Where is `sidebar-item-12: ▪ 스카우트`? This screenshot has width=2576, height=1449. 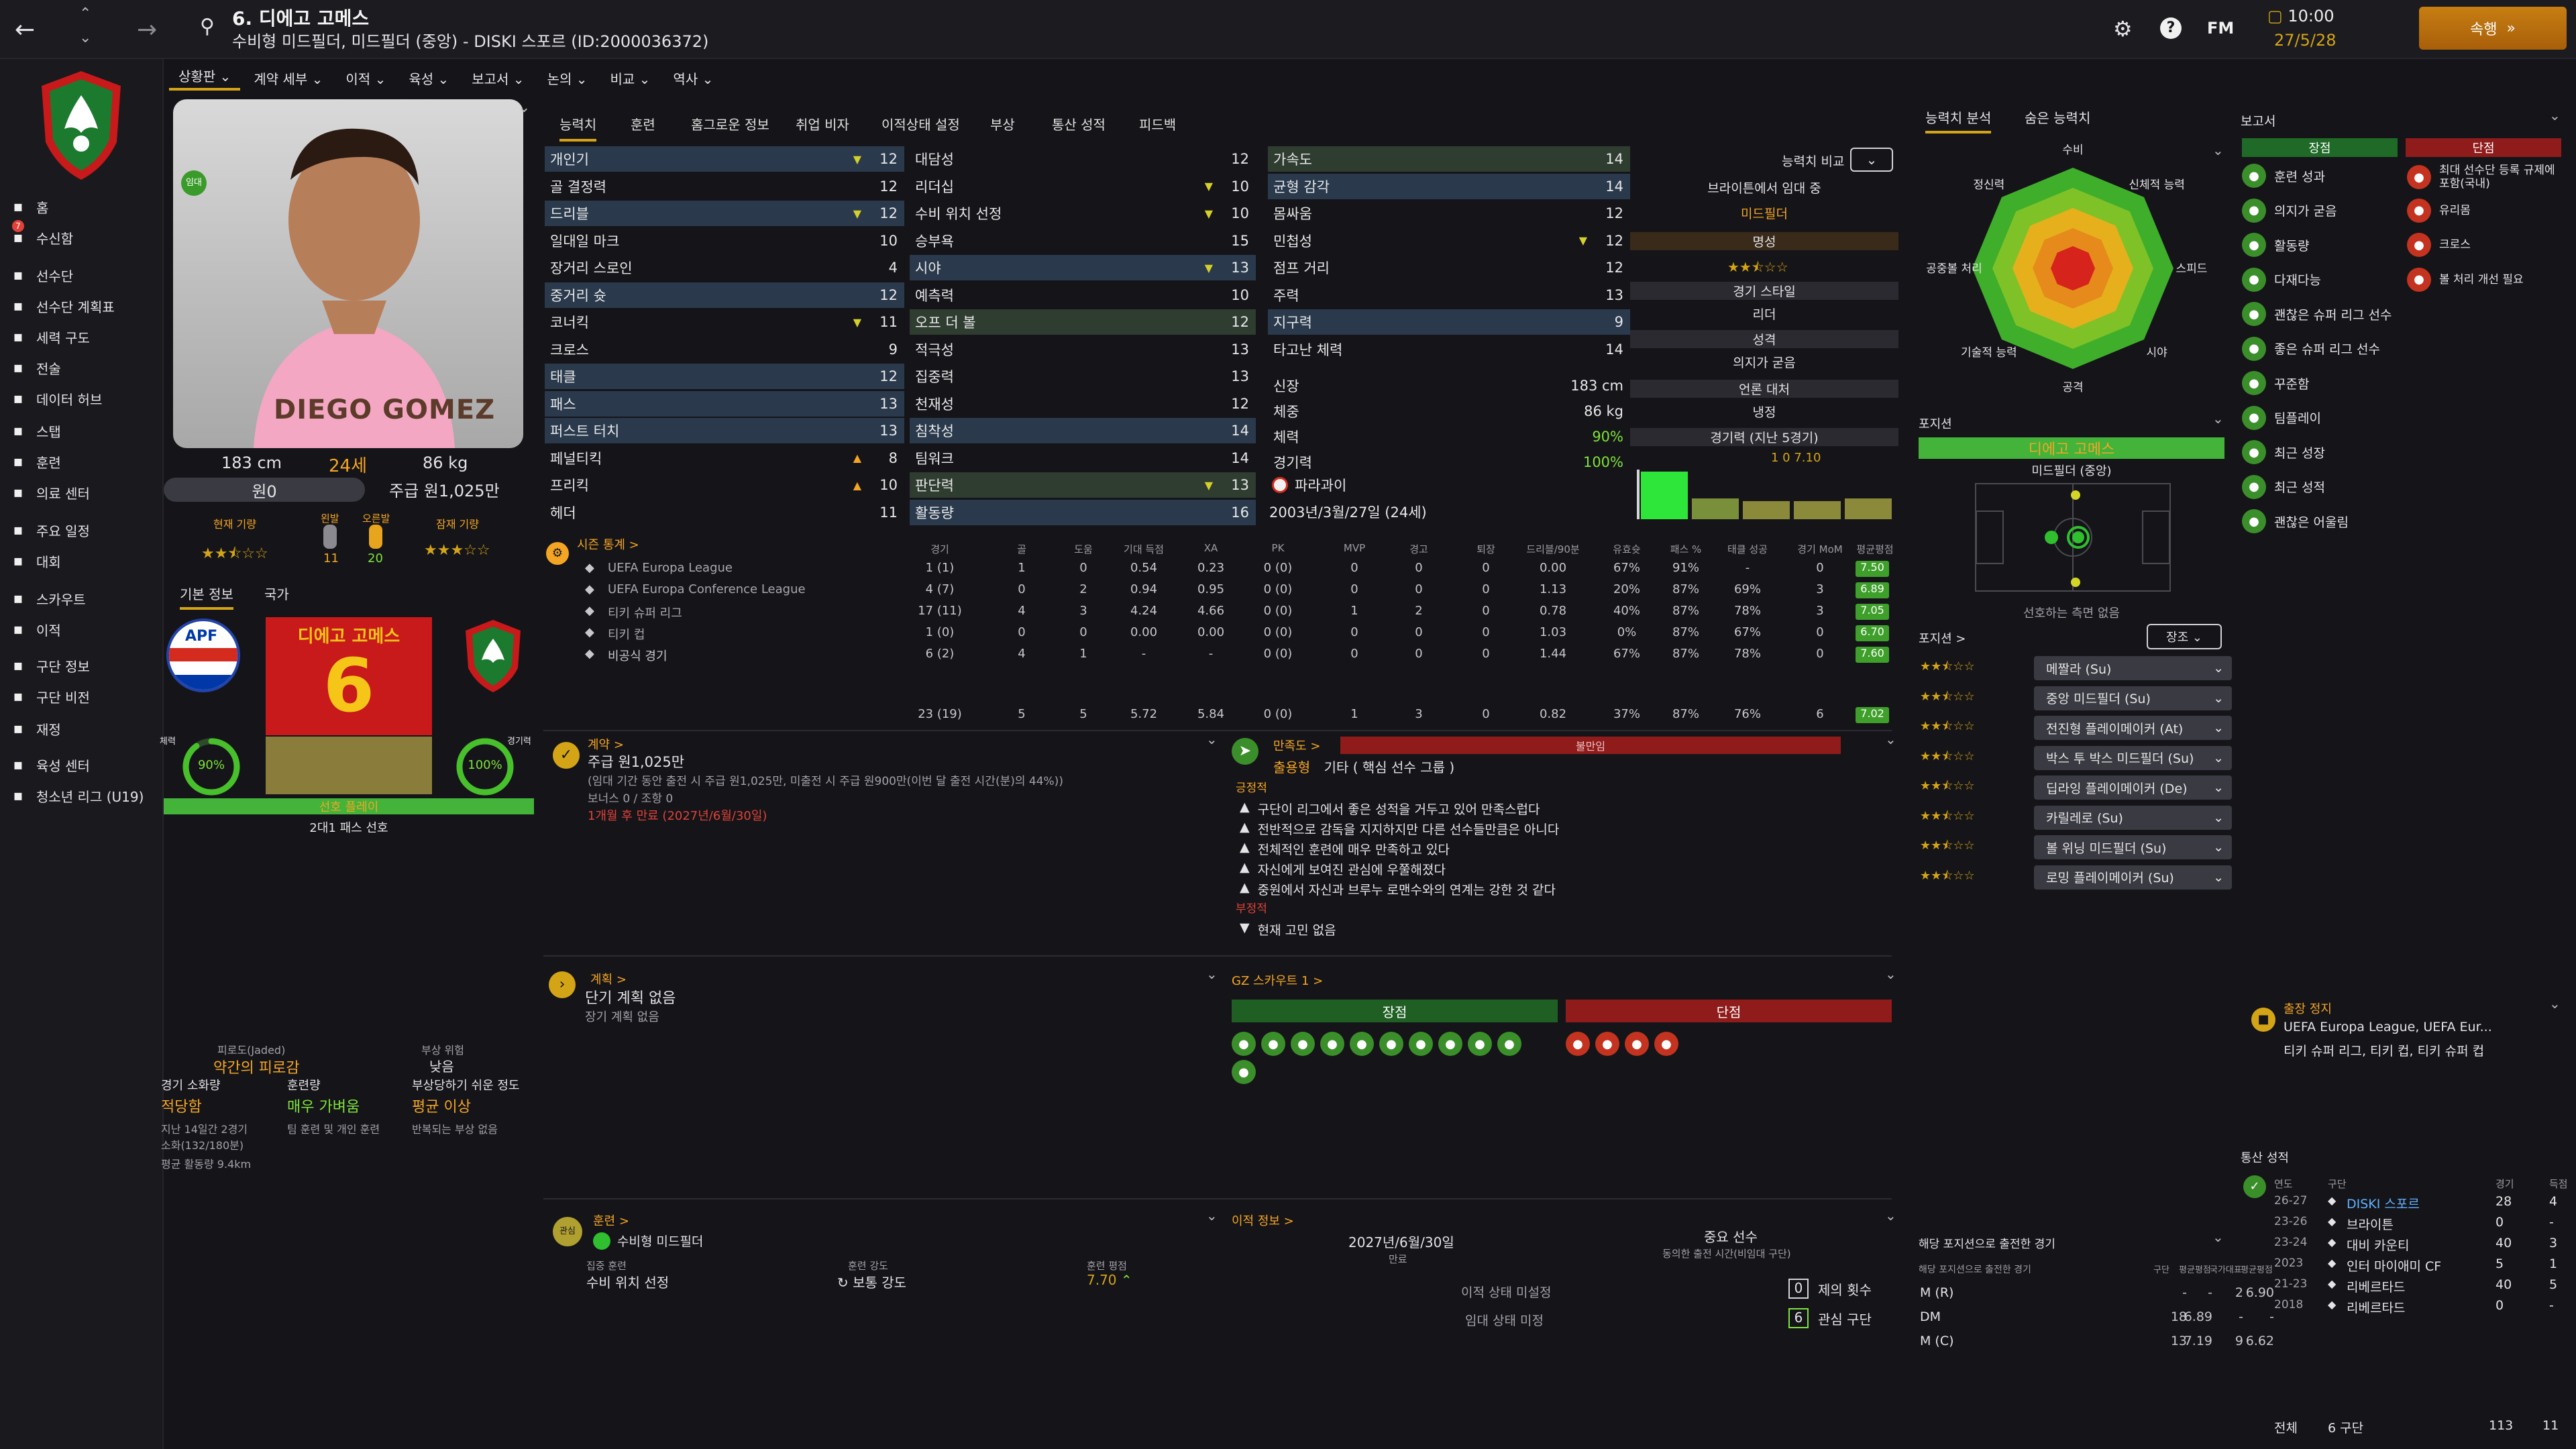
sidebar-item-12: ▪ 스카우트 is located at coordinates (83, 598).